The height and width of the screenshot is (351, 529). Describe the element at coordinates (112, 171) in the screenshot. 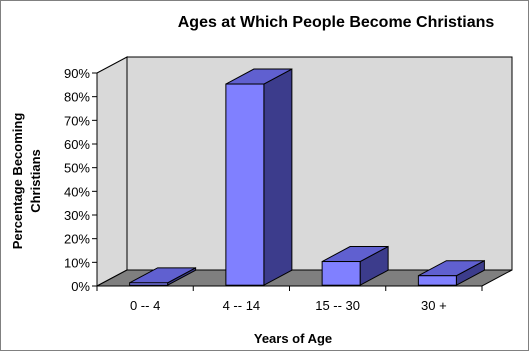

I see `side-wall` at that location.